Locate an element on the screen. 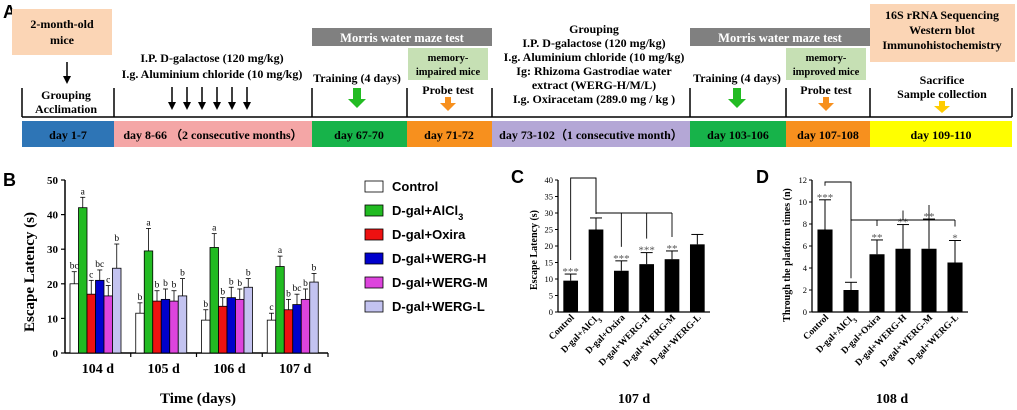 This screenshot has width=1017, height=410. final-box is located at coordinates (942, 33).